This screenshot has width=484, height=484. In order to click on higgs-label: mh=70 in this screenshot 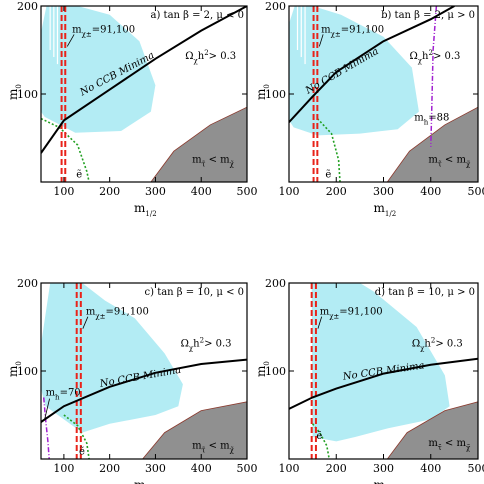, I will do `click(63, 395)`.